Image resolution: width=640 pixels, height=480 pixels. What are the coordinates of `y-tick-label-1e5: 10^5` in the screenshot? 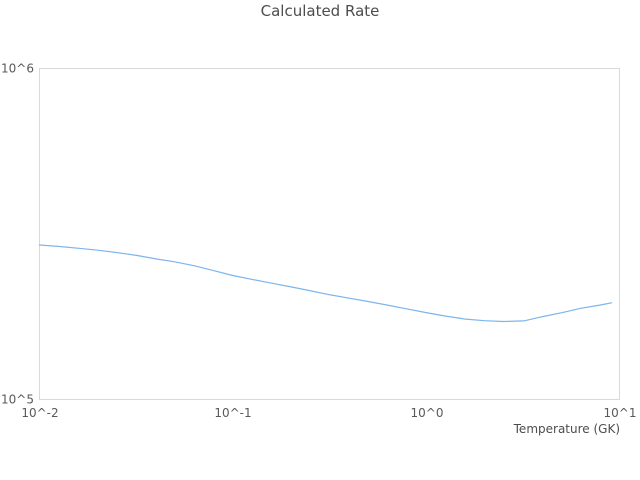 It's located at (17, 400).